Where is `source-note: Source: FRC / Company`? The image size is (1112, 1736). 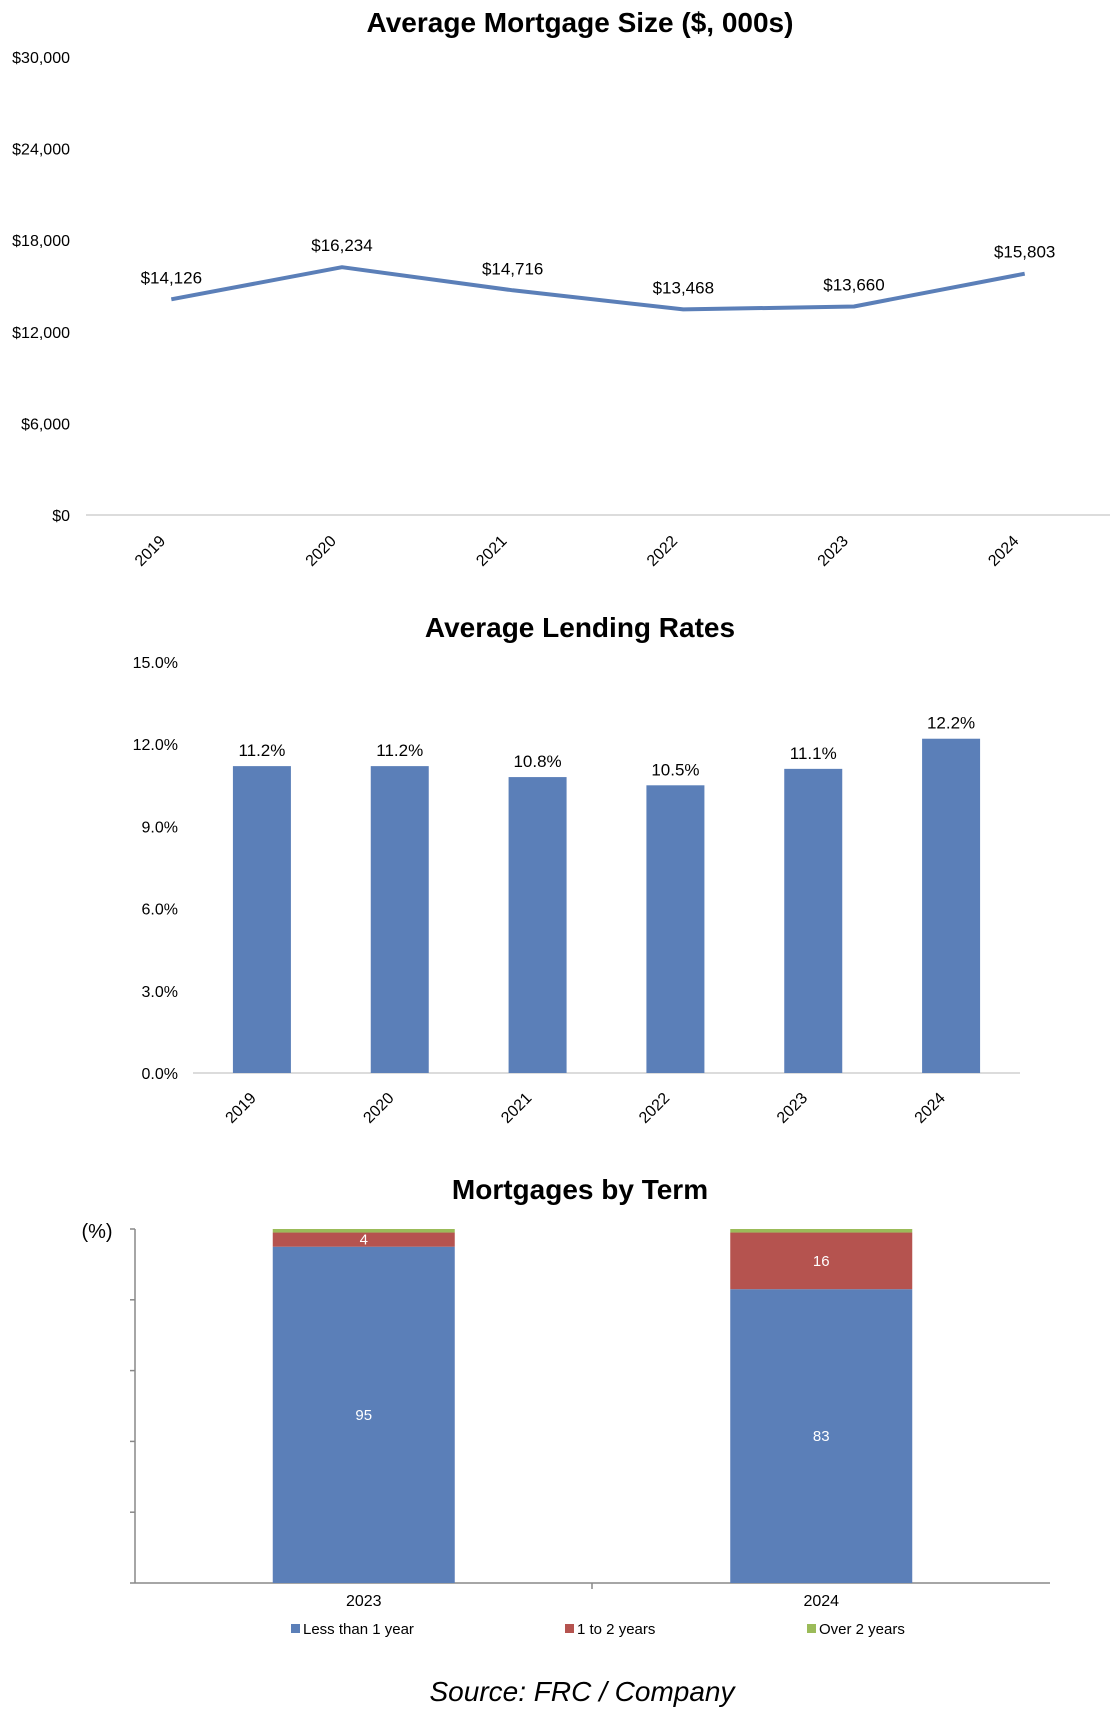
source-note: Source: FRC / Company is located at coordinates (583, 1691).